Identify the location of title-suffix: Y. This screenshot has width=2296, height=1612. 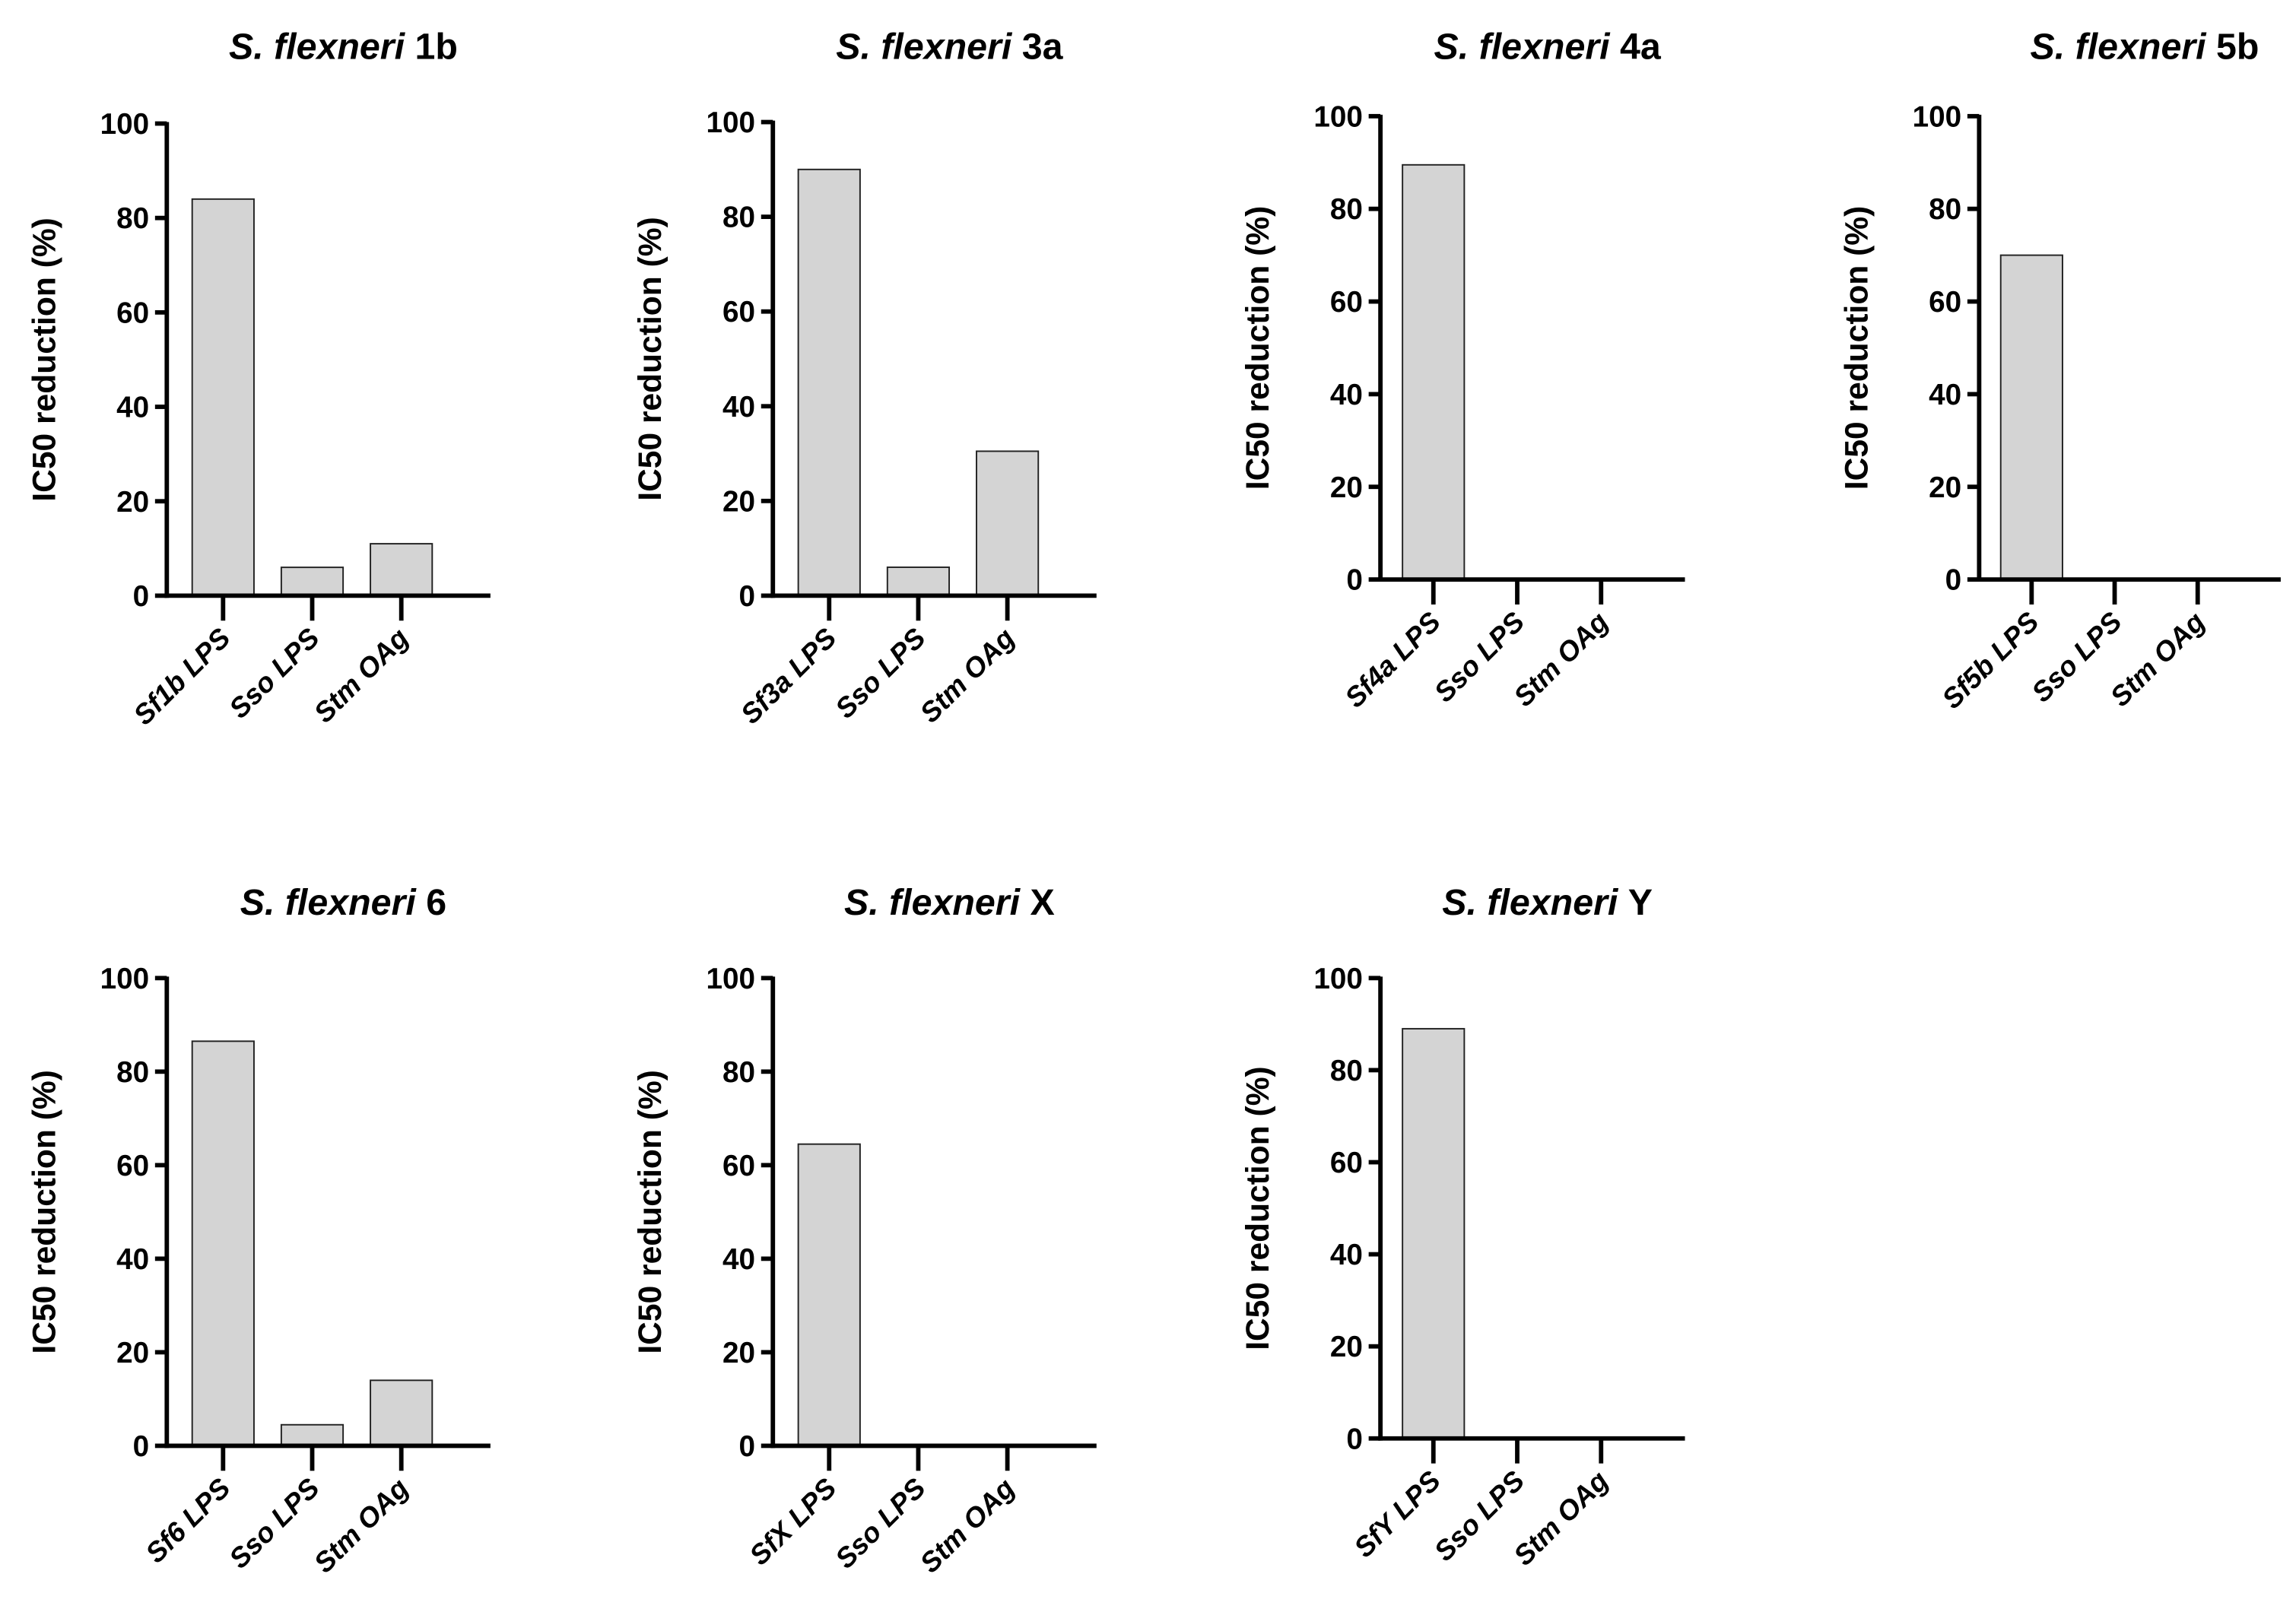
(1640, 902).